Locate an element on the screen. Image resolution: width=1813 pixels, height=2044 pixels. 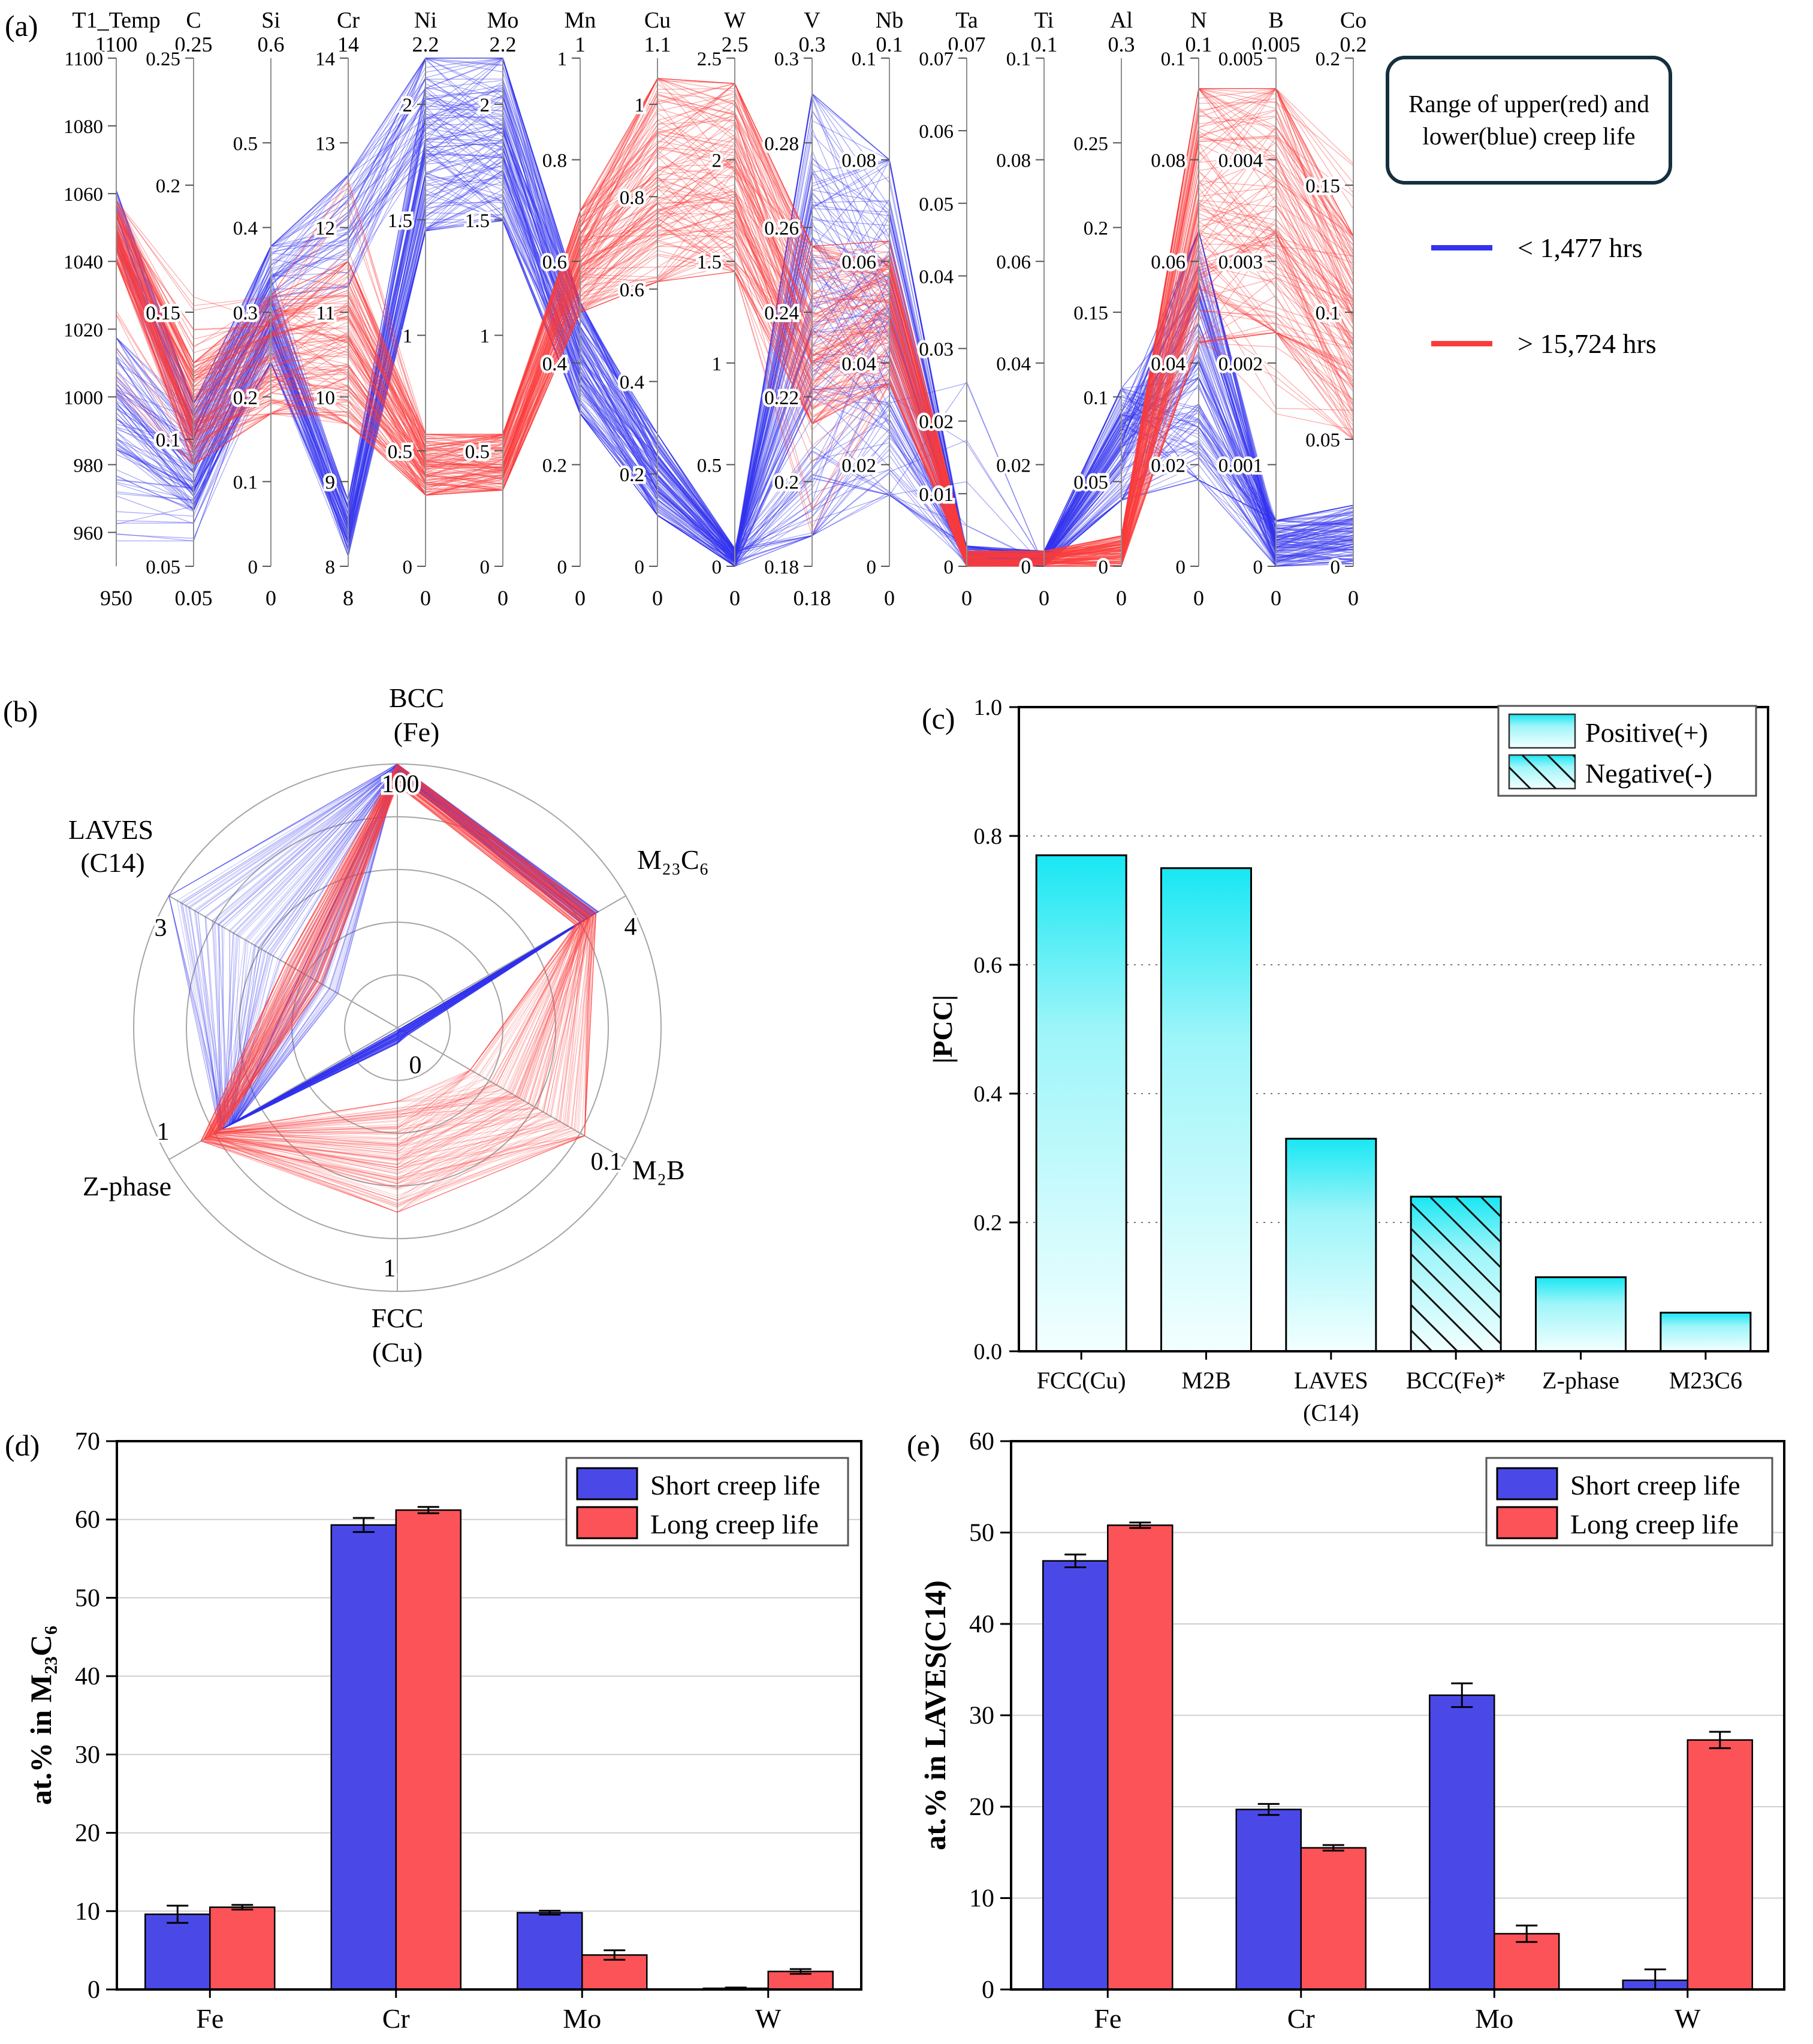
radar-axis-label: (Fe) is located at coordinates (417, 732).